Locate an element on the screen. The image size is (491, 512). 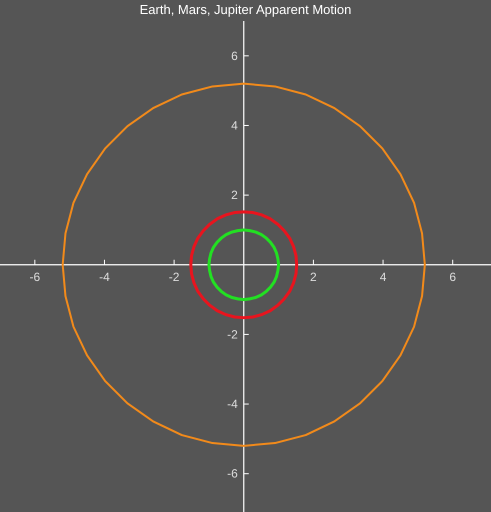
chart-title: Earth, Mars, Jupiter Apparent Motion is located at coordinates (246, 9).